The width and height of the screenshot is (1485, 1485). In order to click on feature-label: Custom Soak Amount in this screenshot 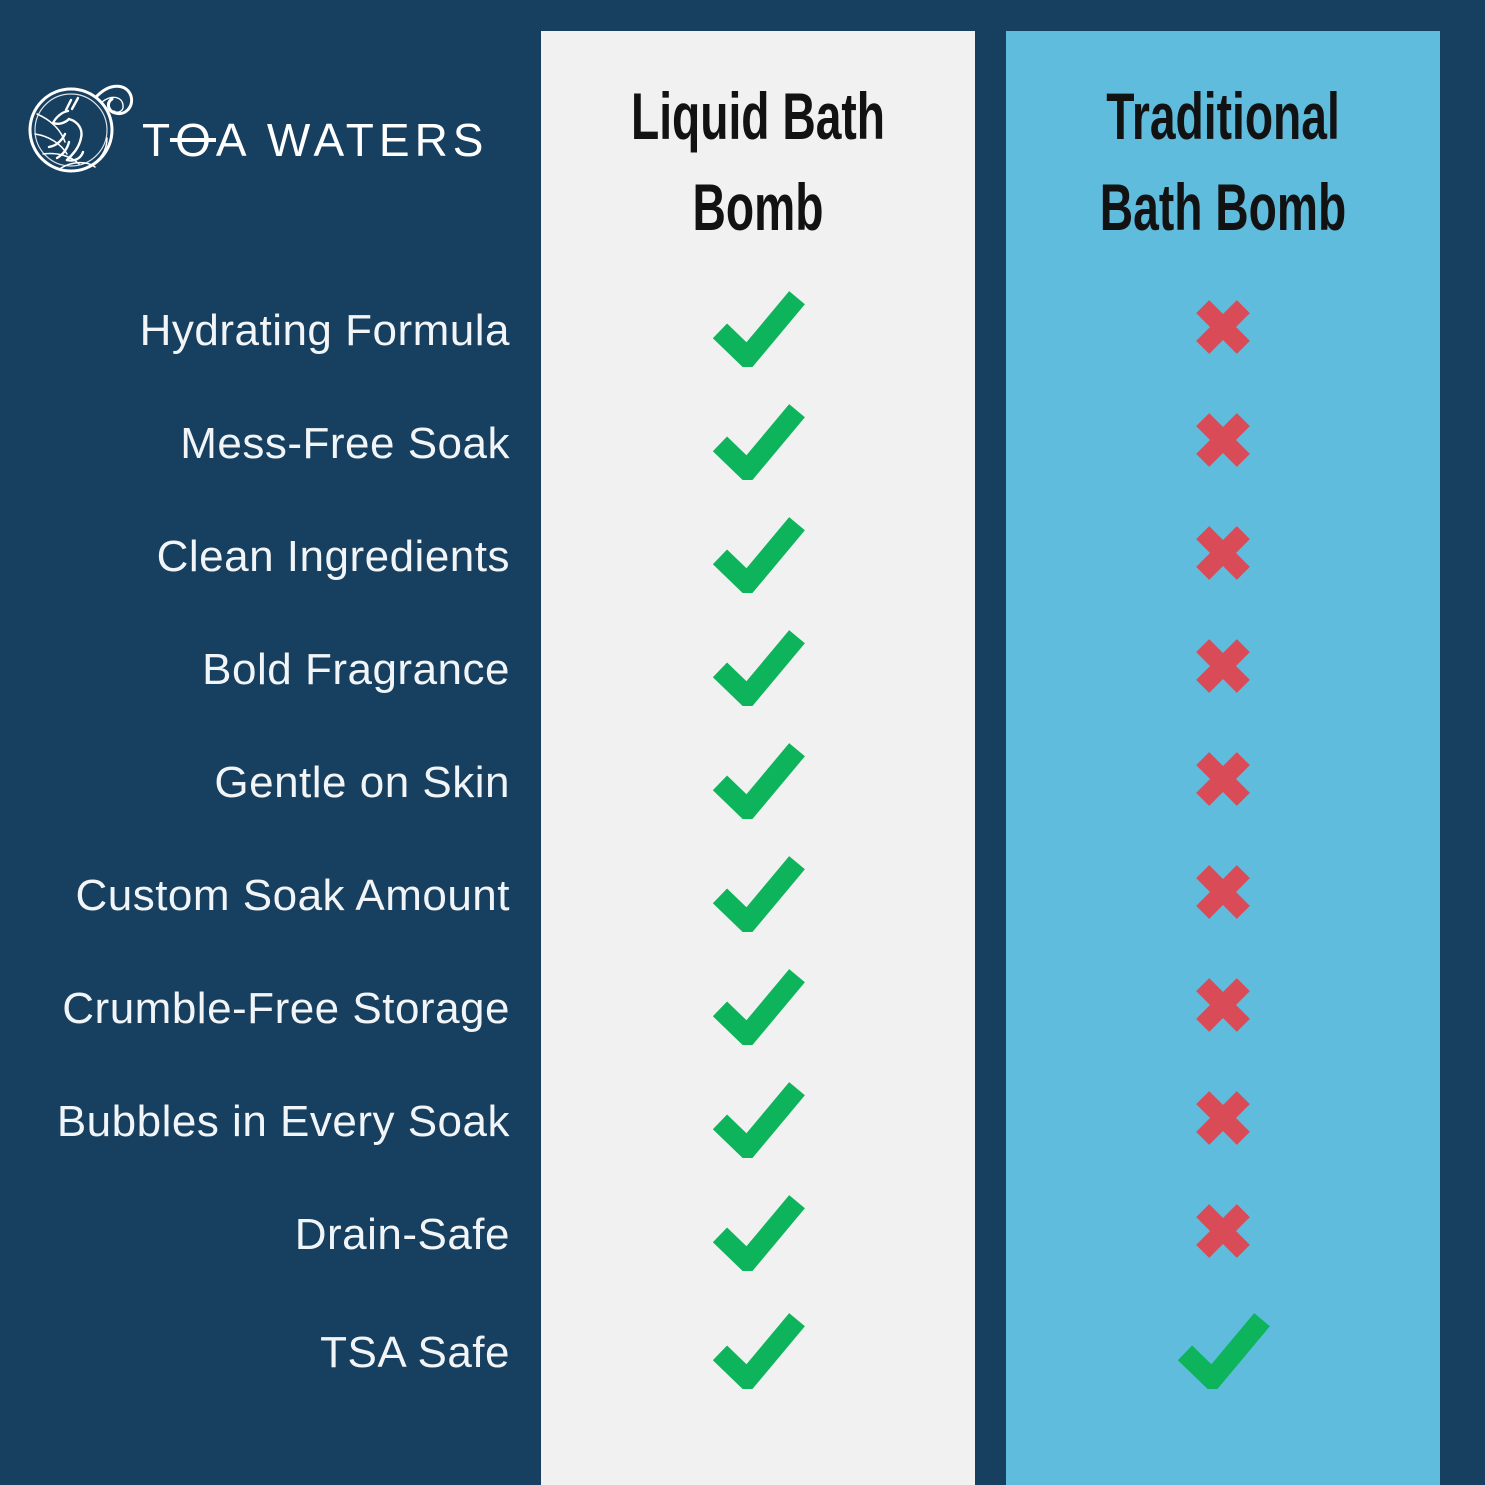, I will do `click(292, 895)`.